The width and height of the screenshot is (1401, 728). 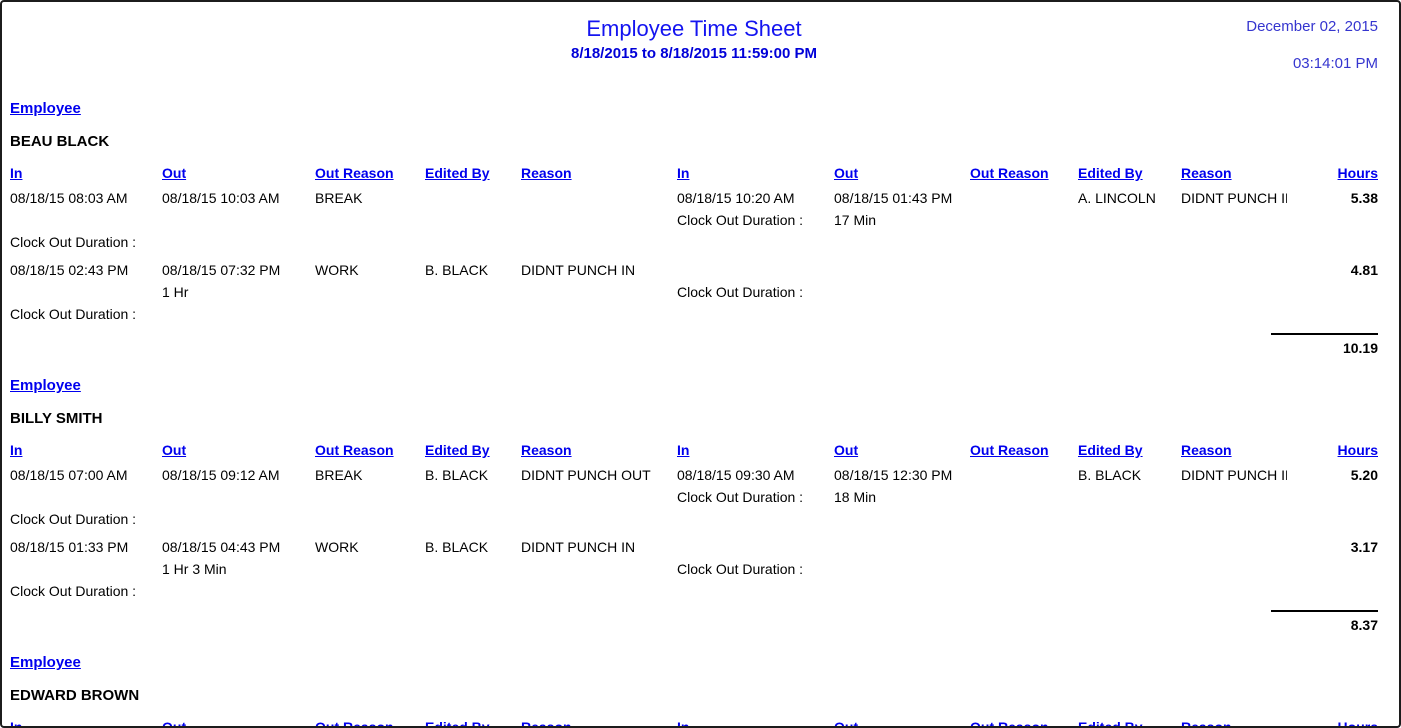 I want to click on out-time-left: 08/18/15 07:32 PM, so click(x=221, y=270).